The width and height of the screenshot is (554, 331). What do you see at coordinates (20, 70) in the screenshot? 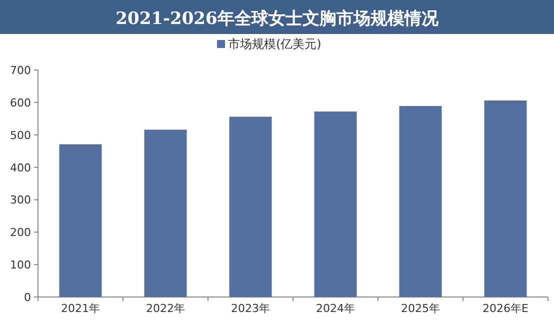
I see `y-tick-label: 700` at bounding box center [20, 70].